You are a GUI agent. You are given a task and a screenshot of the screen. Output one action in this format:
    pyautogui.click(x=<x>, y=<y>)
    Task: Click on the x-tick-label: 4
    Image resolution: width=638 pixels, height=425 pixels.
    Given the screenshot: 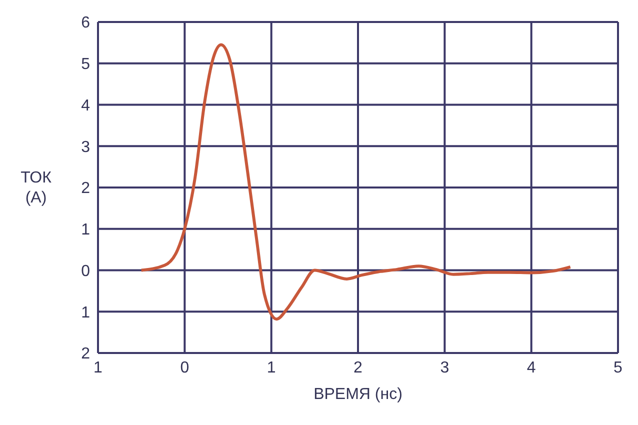 What is the action you would take?
    pyautogui.click(x=531, y=367)
    